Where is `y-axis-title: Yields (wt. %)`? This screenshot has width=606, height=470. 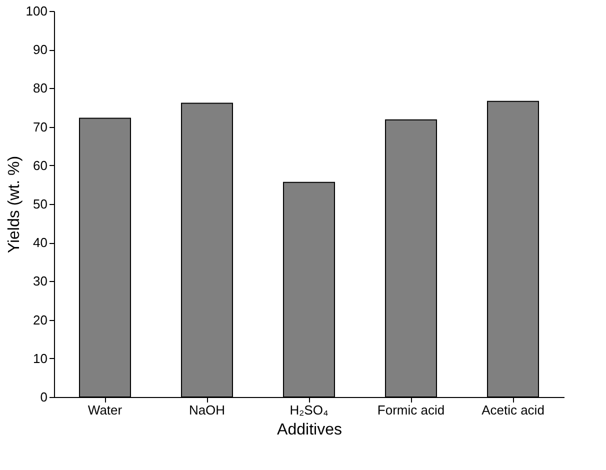
y-axis-title: Yields (wt. %) is located at coordinates (14, 205).